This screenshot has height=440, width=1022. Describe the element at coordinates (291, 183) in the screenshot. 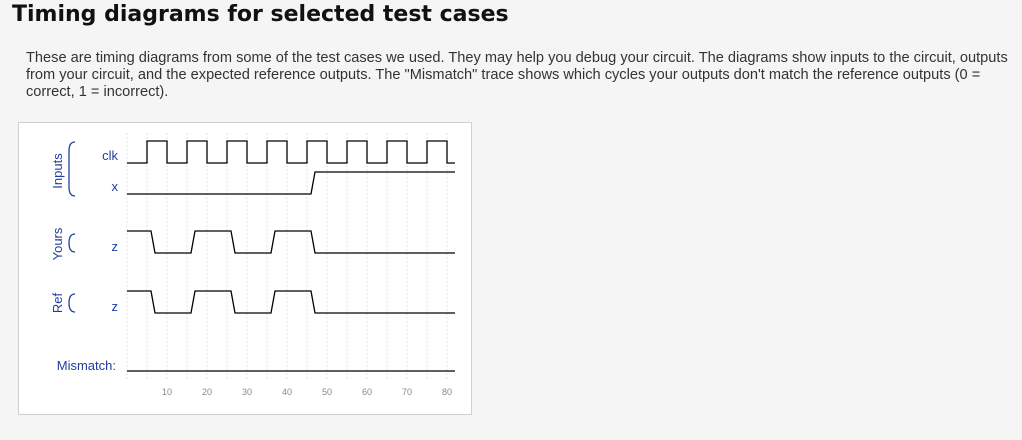

I see `trace-inputs-x` at that location.